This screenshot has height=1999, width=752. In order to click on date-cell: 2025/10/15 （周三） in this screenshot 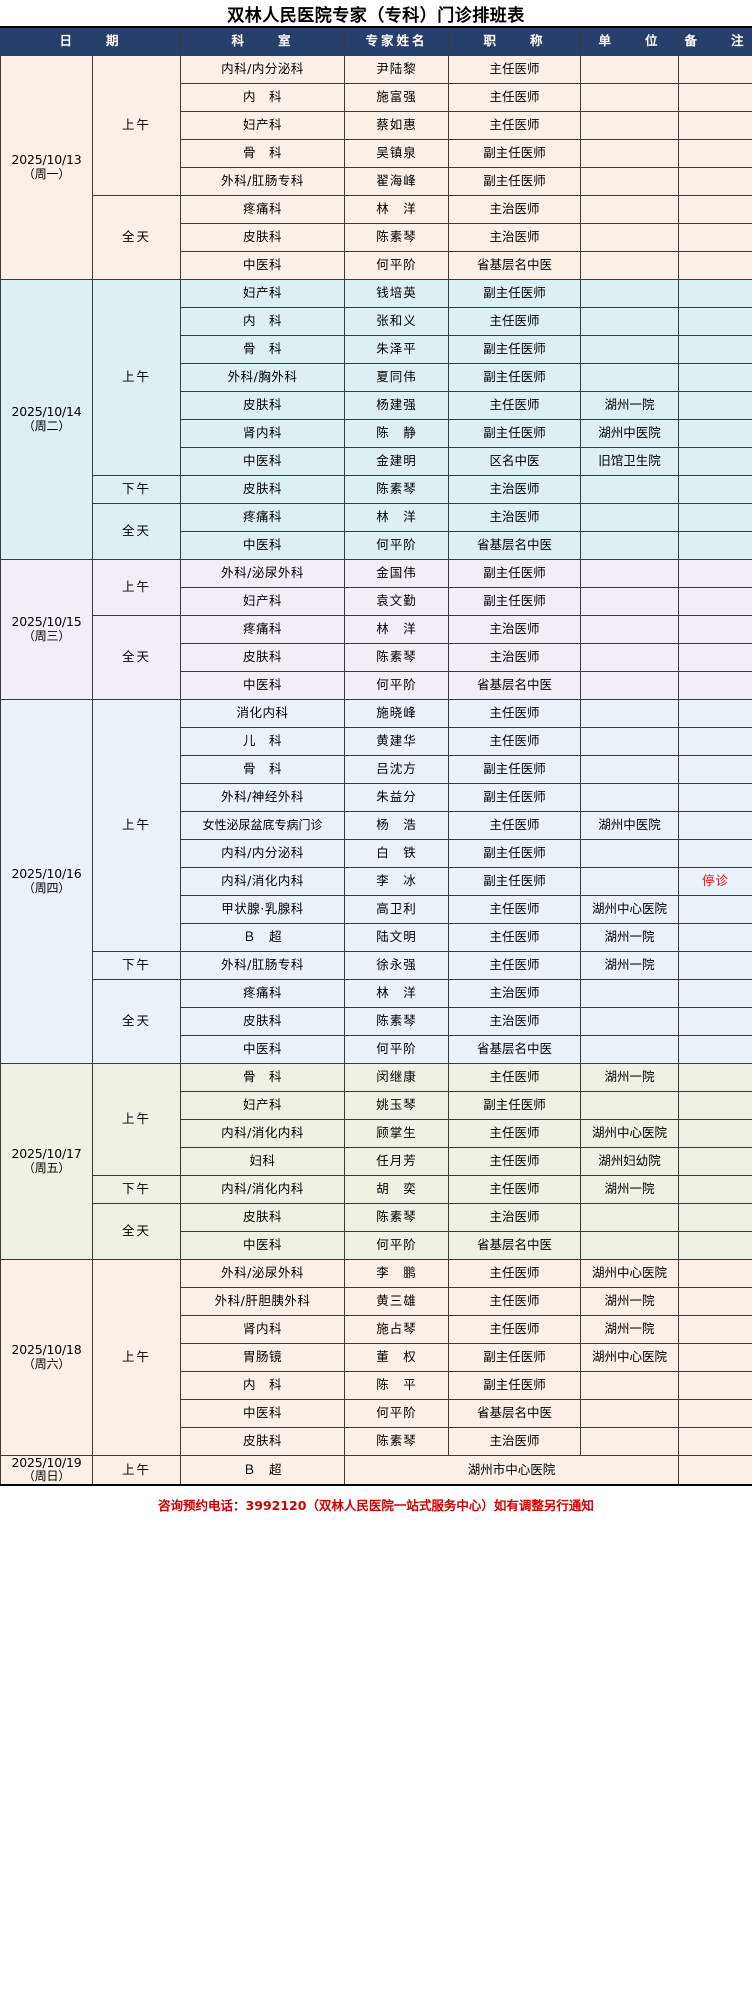, I will do `click(46, 629)`.